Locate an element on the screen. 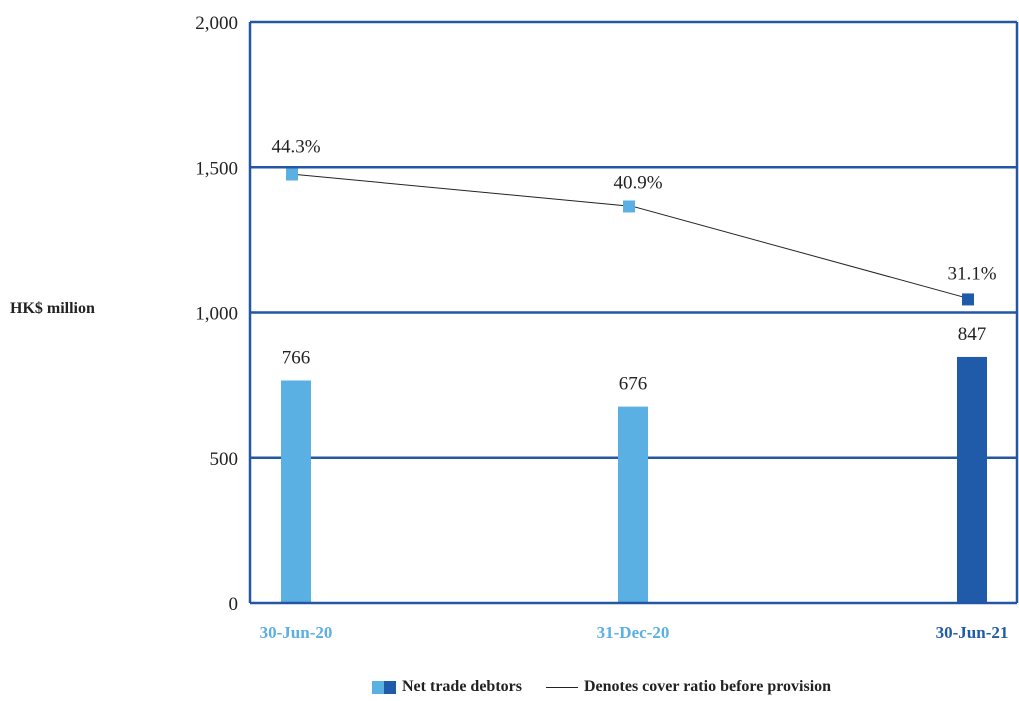 This screenshot has height=701, width=1019. y-tick-label: 1,500 is located at coordinates (216, 168).